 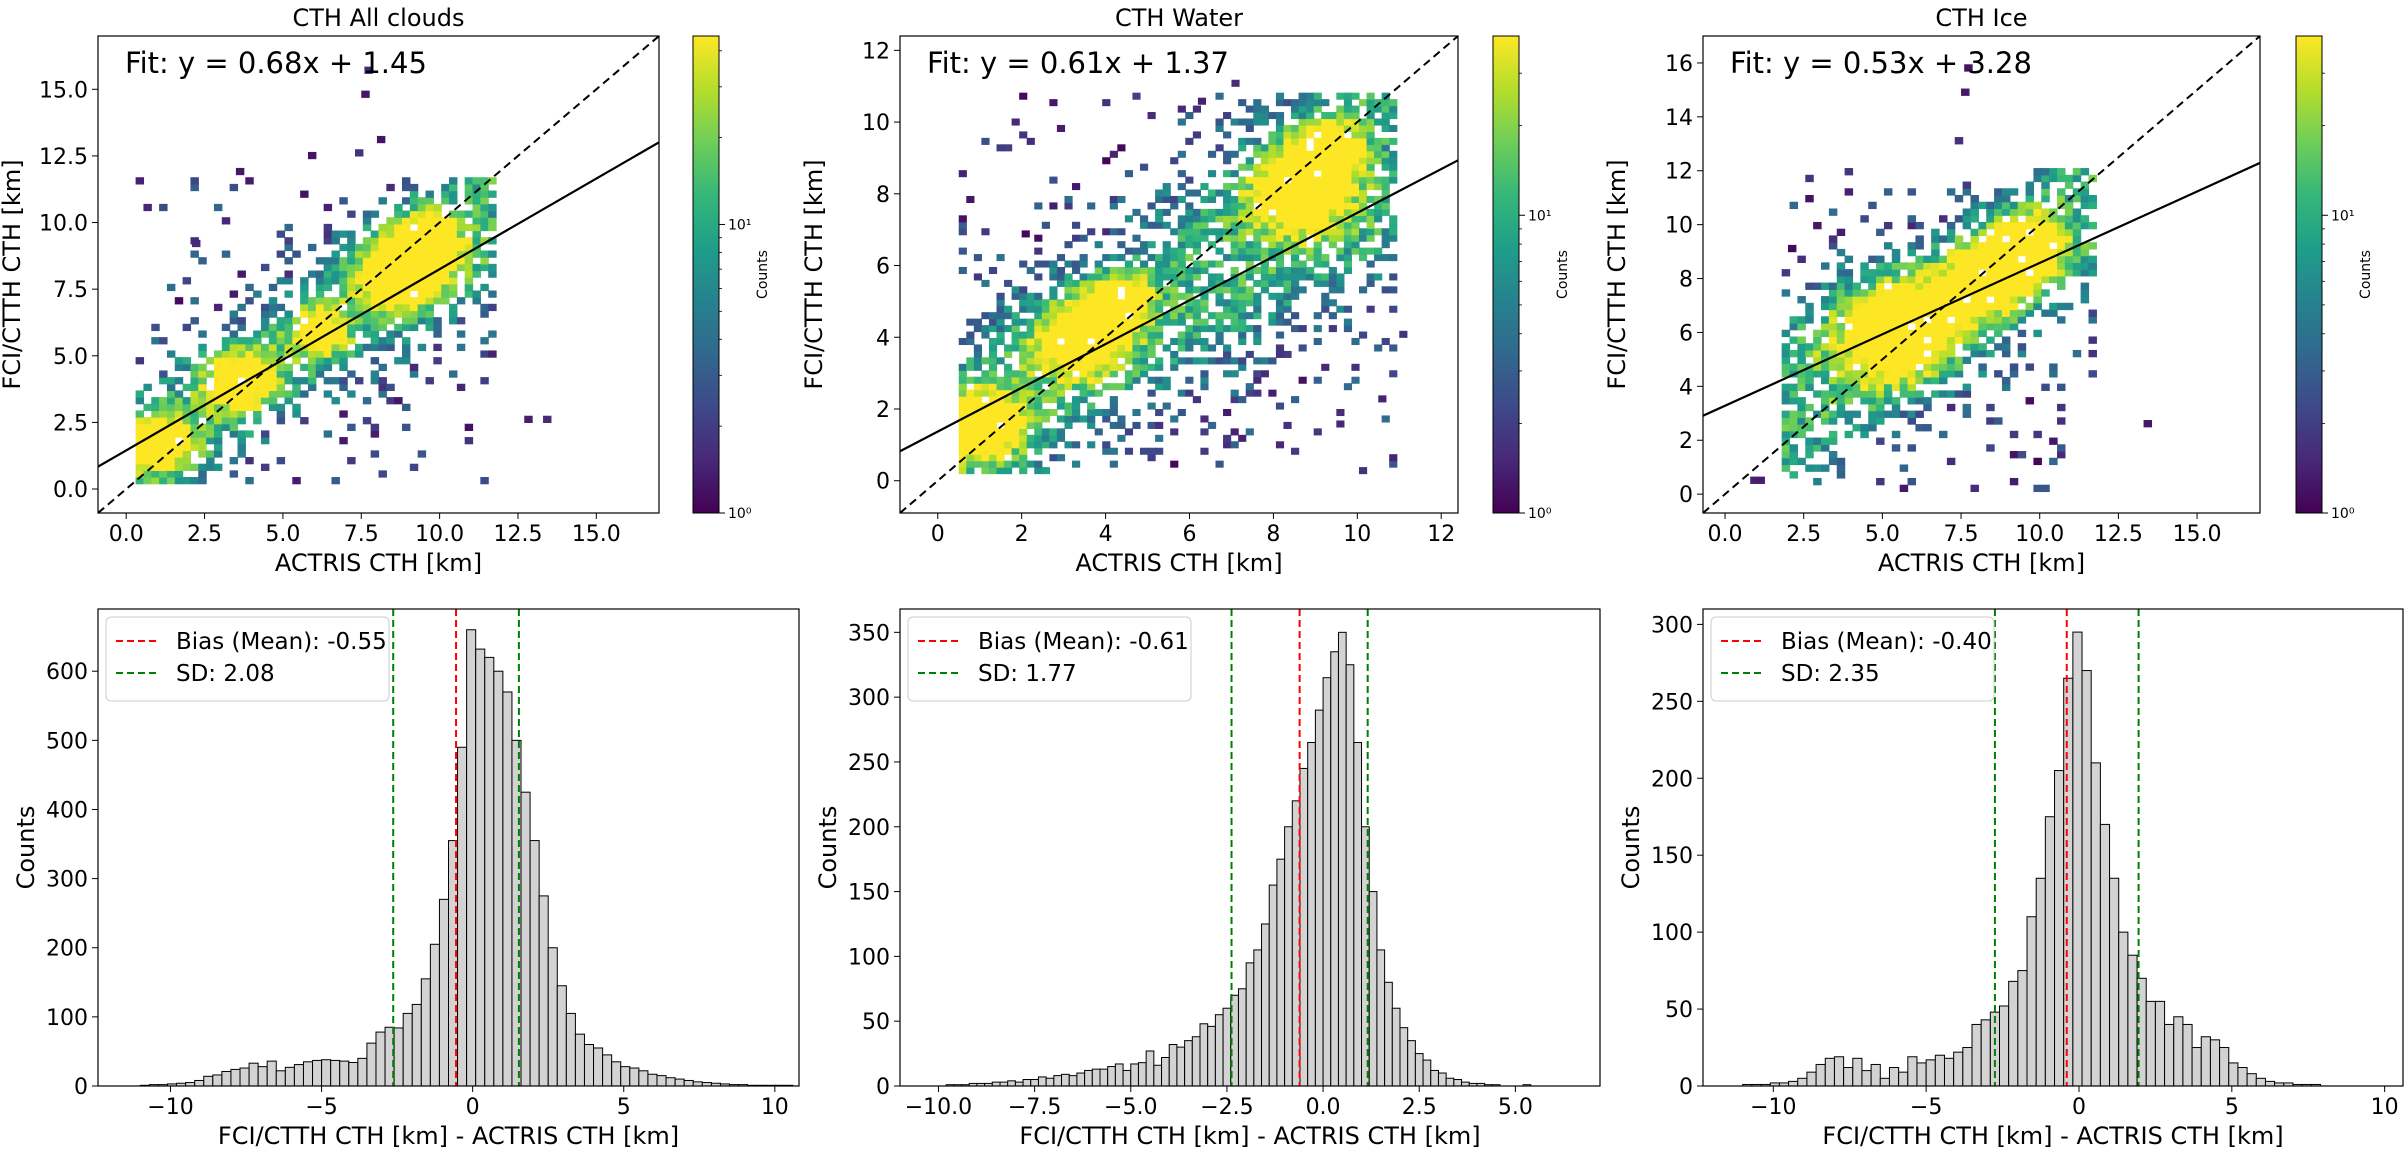 I want to click on hist2-ytick-label: 100, so click(x=869, y=957).